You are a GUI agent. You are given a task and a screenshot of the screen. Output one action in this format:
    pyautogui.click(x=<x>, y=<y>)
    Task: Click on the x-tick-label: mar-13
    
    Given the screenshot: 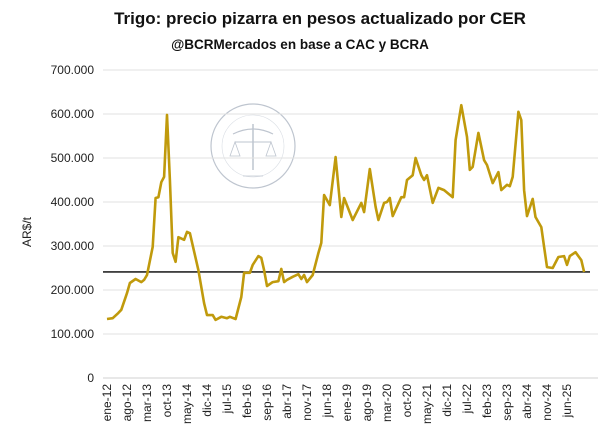 What is the action you would take?
    pyautogui.click(x=147, y=403)
    